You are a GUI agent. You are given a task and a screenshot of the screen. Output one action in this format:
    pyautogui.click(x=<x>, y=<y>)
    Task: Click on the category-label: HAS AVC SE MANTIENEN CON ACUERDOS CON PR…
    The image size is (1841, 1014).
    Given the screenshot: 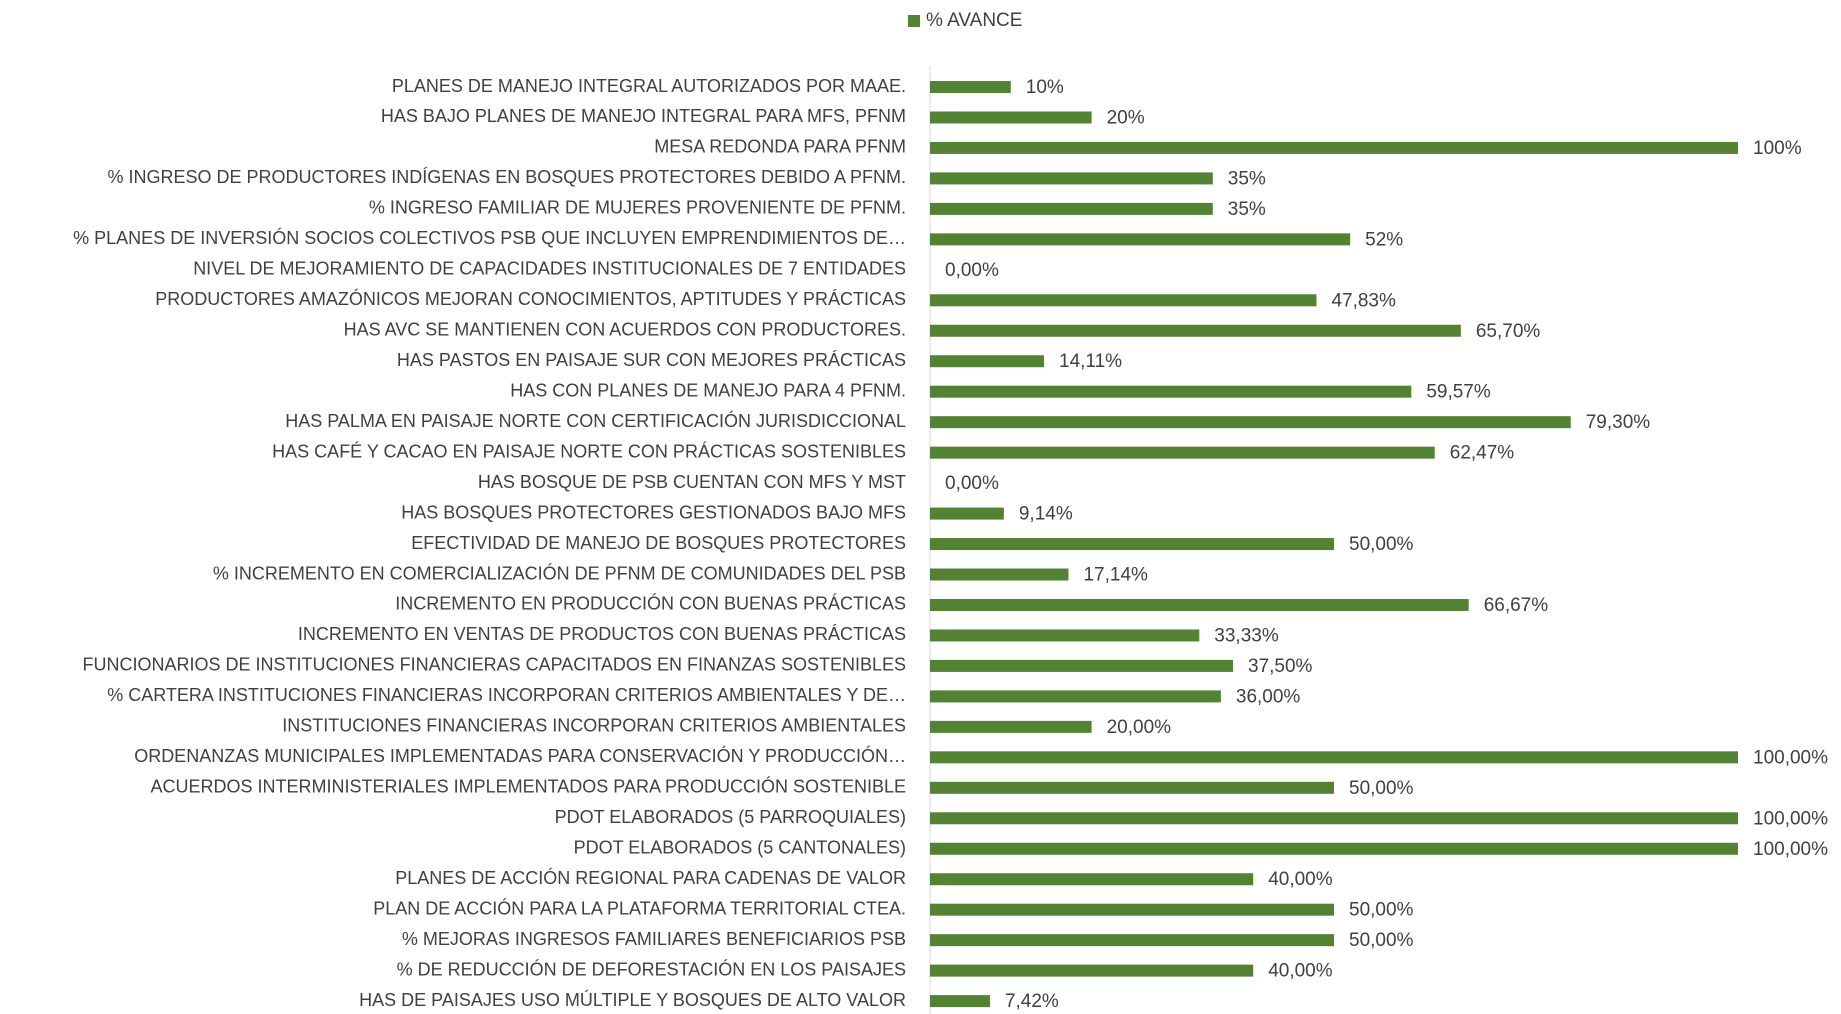 What is the action you would take?
    pyautogui.click(x=625, y=330)
    